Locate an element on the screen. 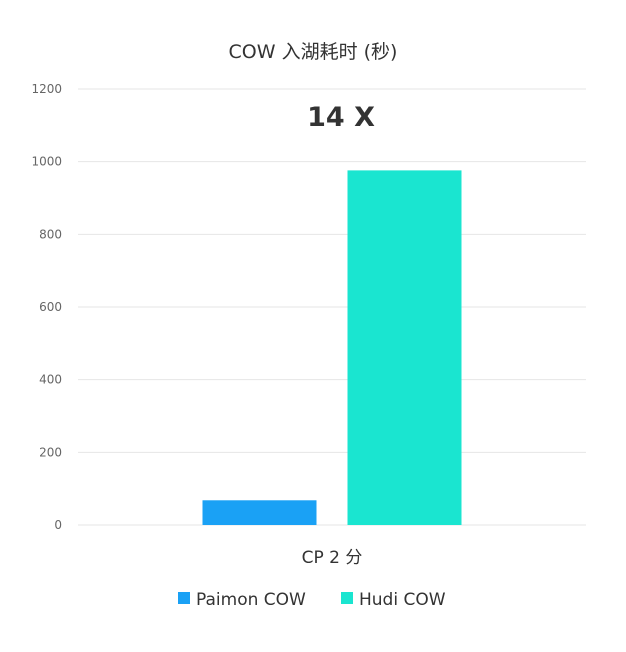  bar-hudi-cow is located at coordinates (404, 348).